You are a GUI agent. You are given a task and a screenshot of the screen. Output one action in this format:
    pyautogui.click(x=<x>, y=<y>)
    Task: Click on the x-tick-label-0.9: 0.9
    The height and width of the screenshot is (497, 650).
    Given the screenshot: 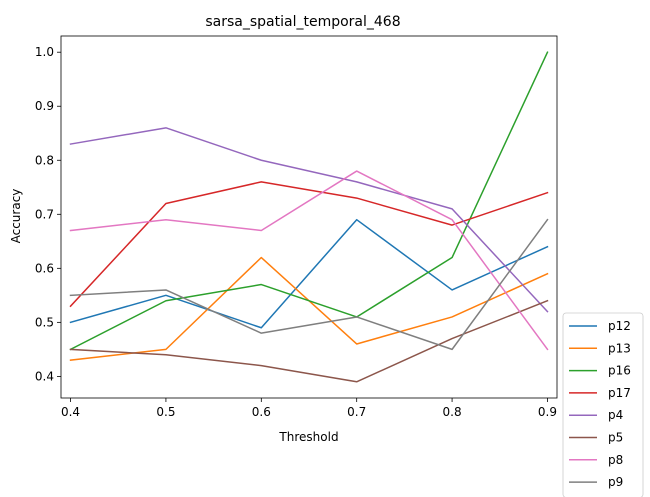 What is the action you would take?
    pyautogui.click(x=547, y=412)
    